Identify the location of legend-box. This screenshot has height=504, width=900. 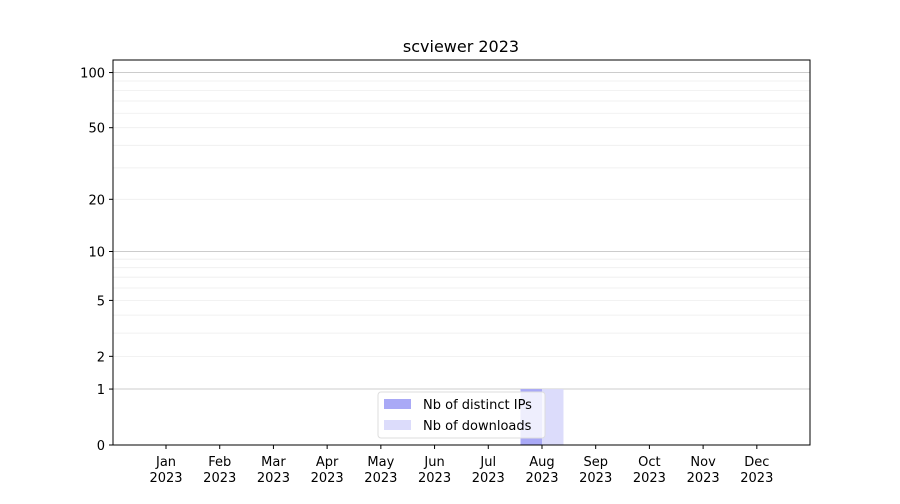
(461, 415).